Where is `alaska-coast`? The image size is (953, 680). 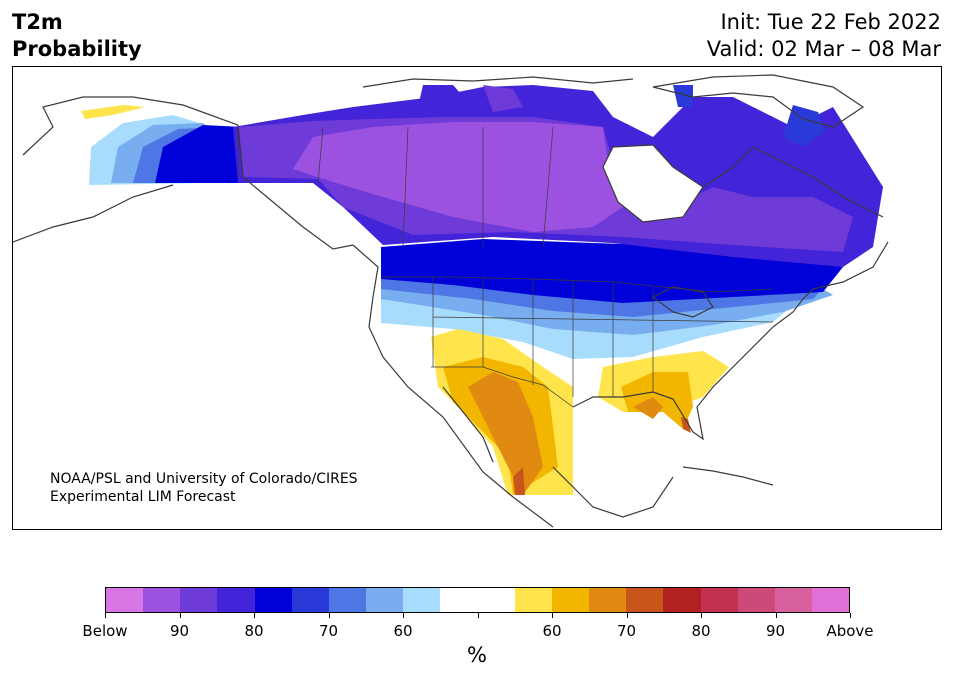
alaska-coast is located at coordinates (188, 173).